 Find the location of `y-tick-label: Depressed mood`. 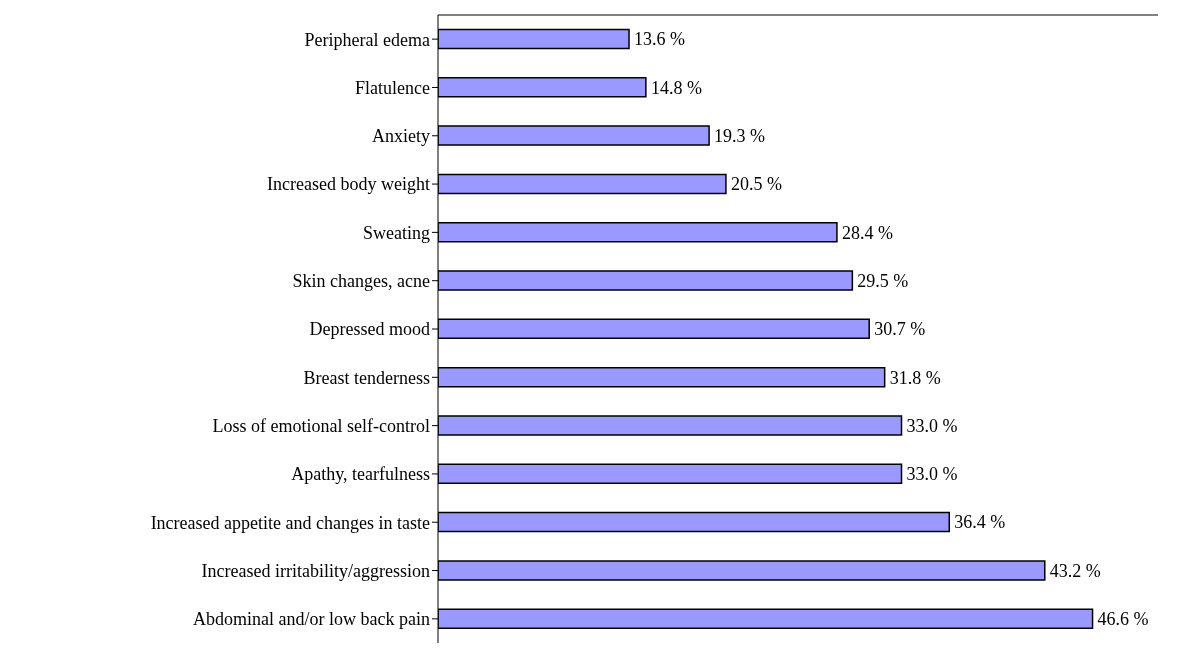

y-tick-label: Depressed mood is located at coordinates (369, 329).